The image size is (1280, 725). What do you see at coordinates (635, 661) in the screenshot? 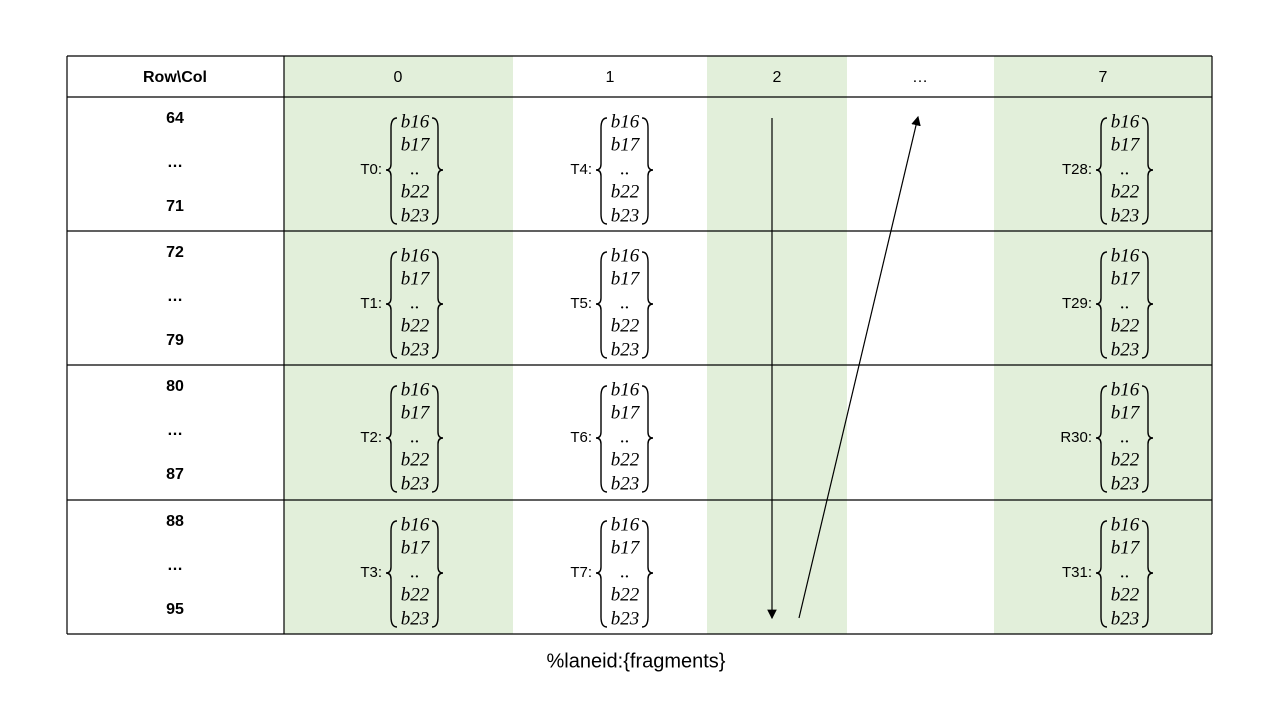
I see `caption: %laneid:{fragments}` at bounding box center [635, 661].